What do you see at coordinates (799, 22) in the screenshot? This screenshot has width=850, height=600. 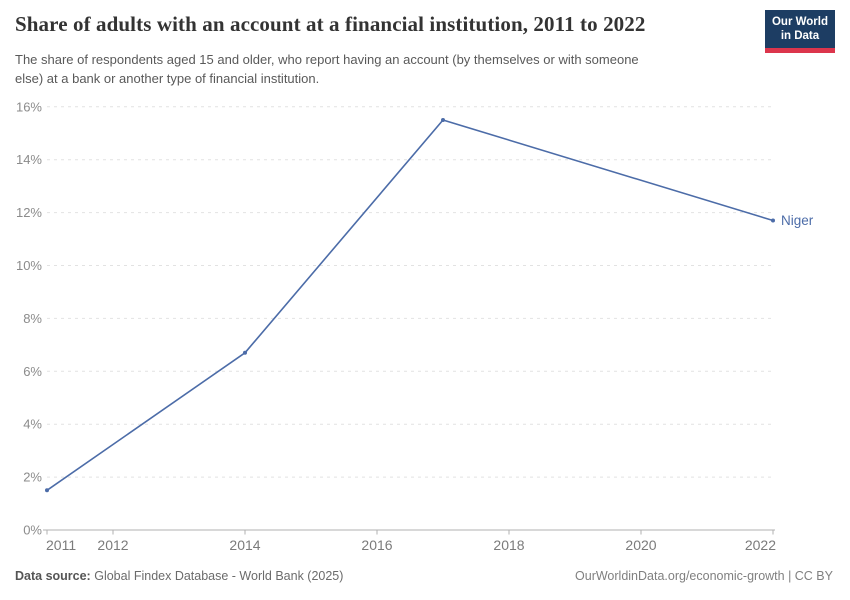 I see `owid-logo-line-1: Our World` at bounding box center [799, 22].